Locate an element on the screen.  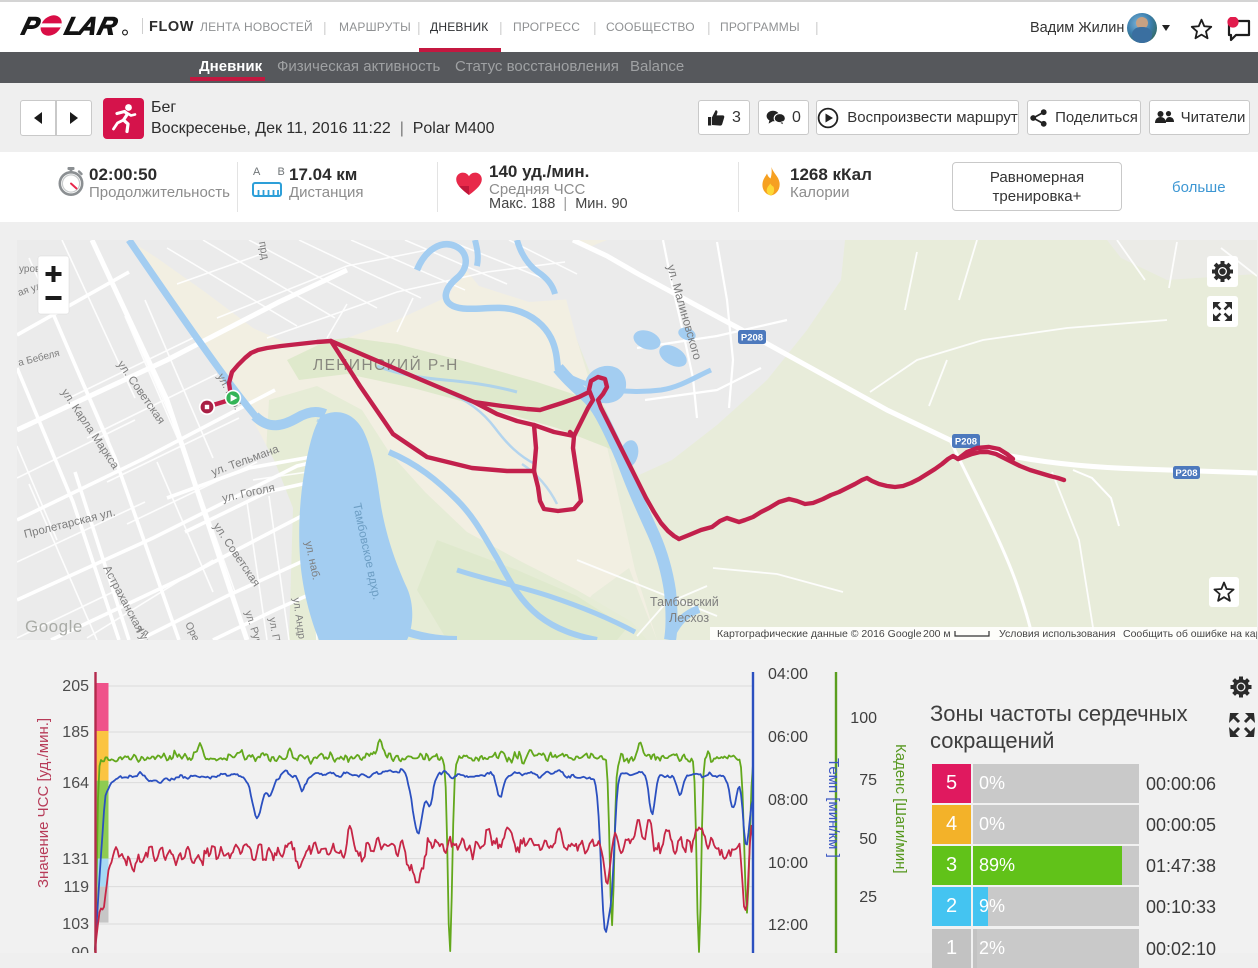
svg-text: Google is located at coordinates (54, 626).